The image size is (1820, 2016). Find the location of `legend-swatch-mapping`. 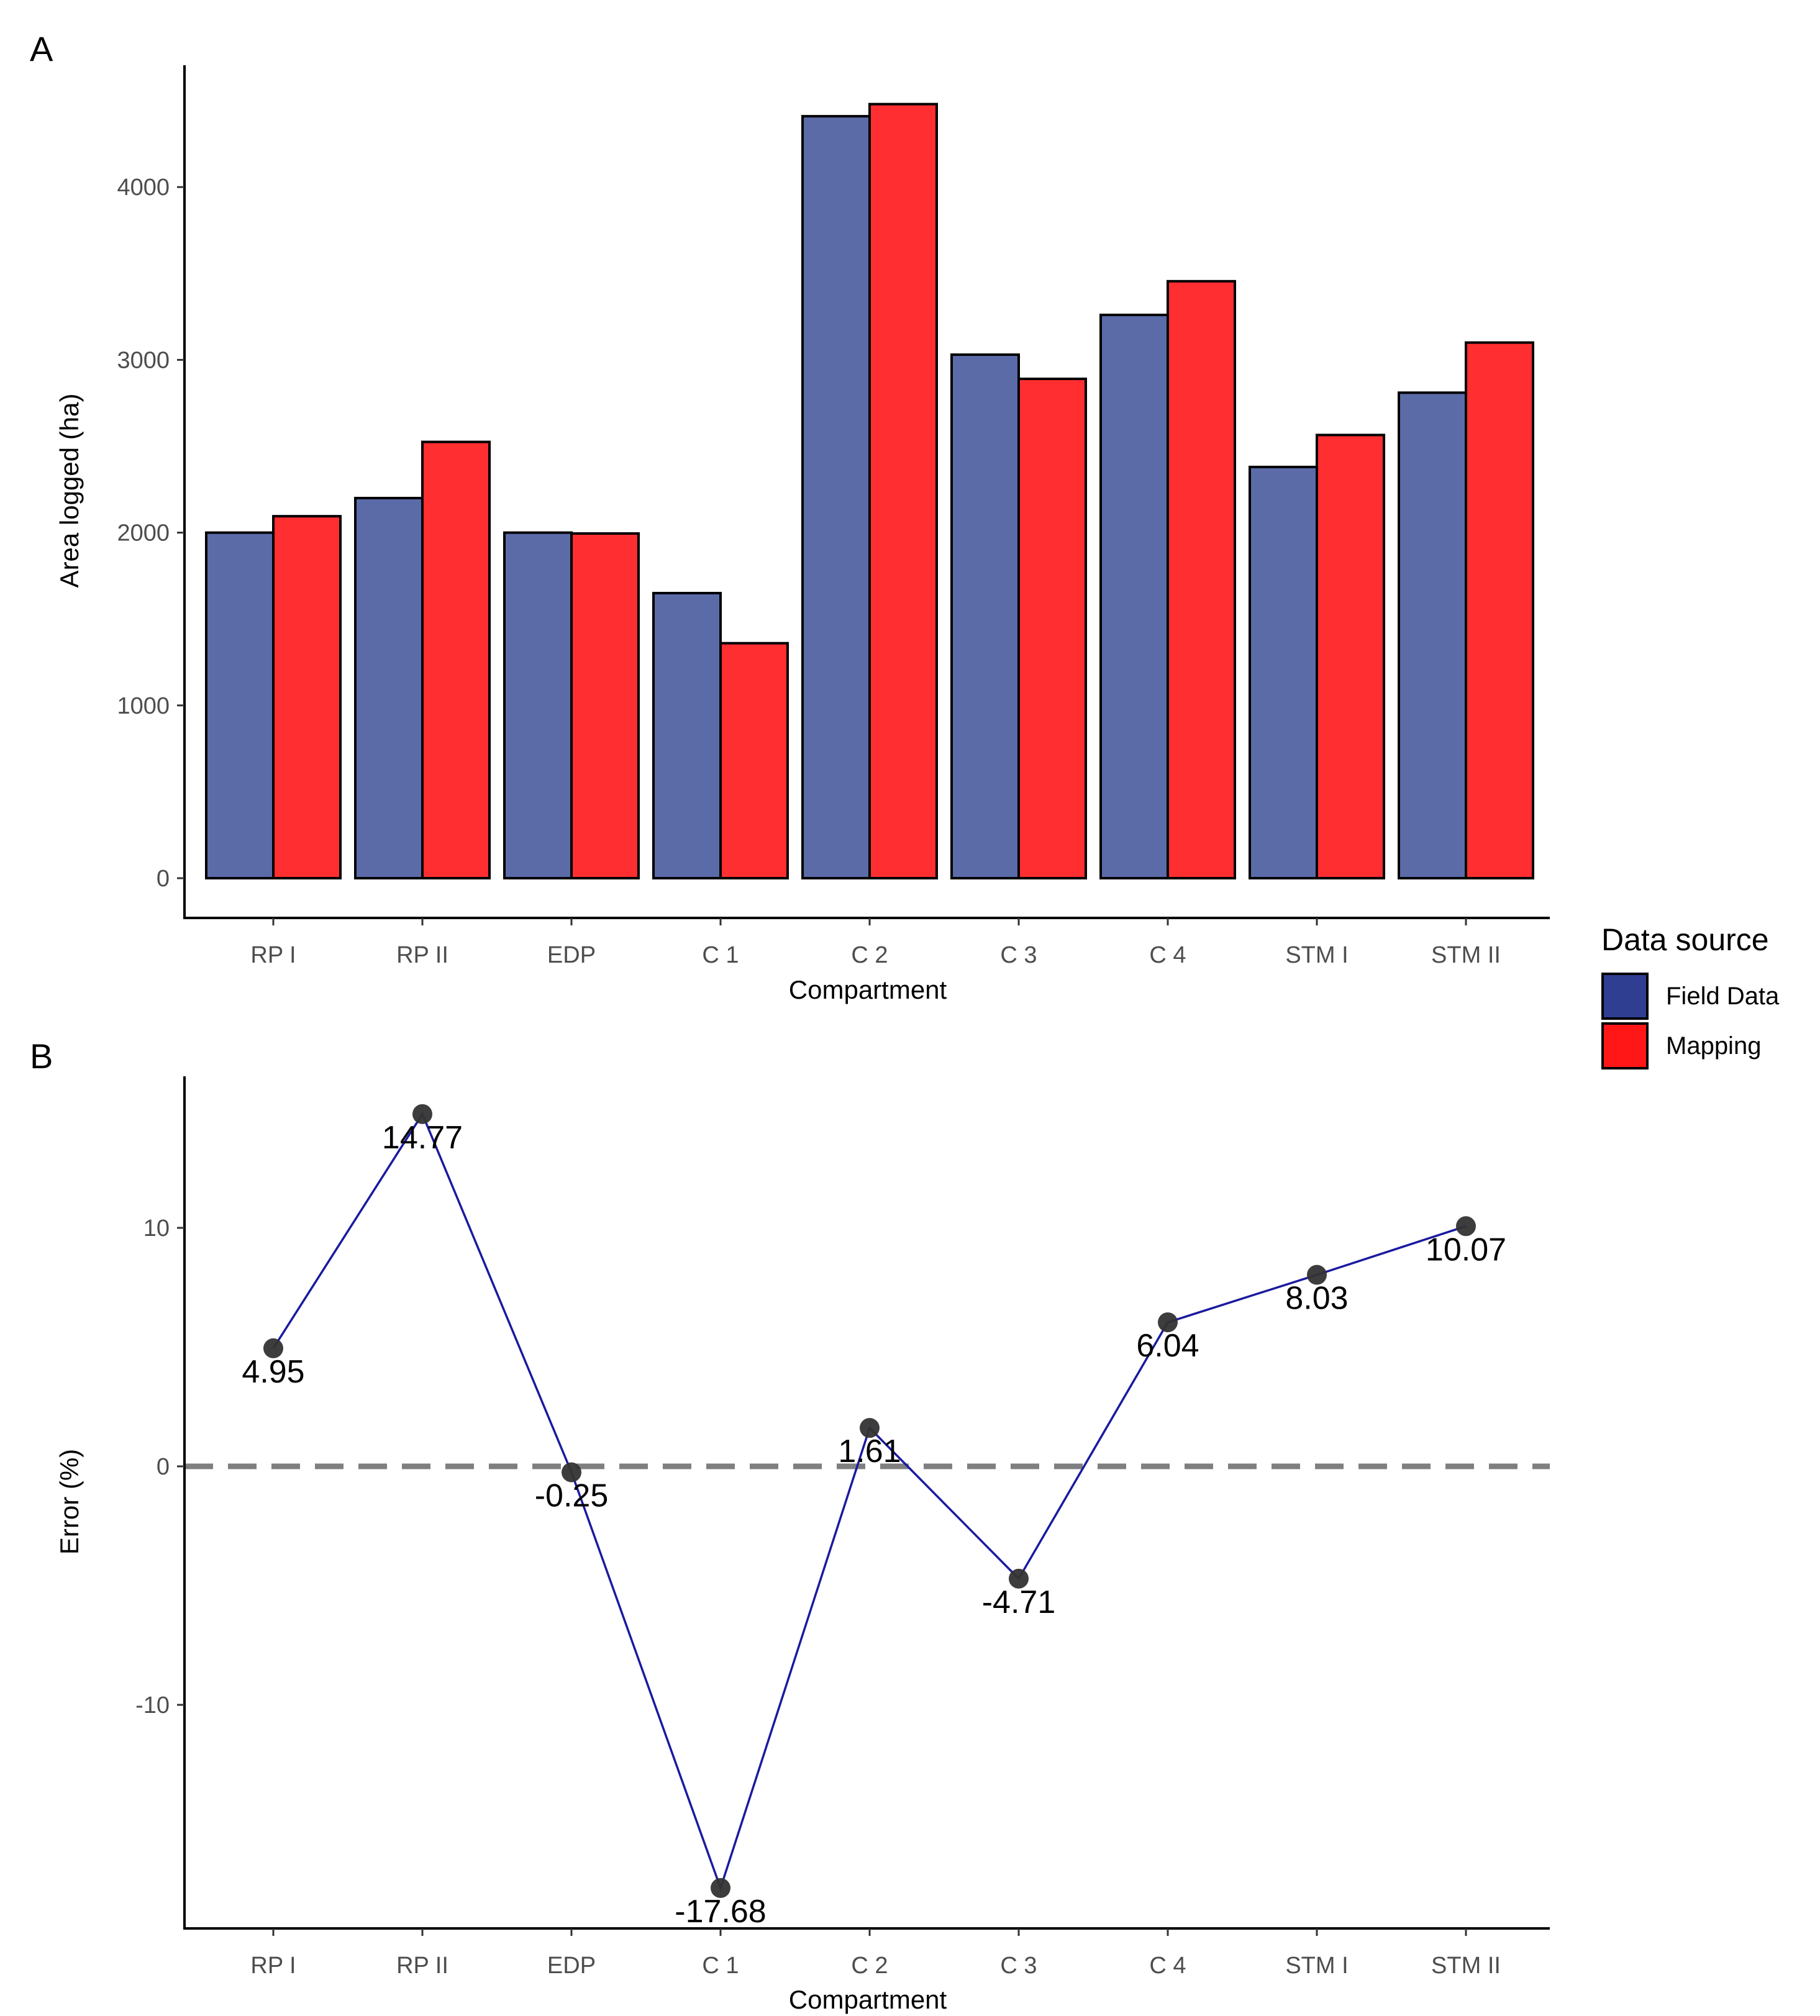

legend-swatch-mapping is located at coordinates (1625, 1045).